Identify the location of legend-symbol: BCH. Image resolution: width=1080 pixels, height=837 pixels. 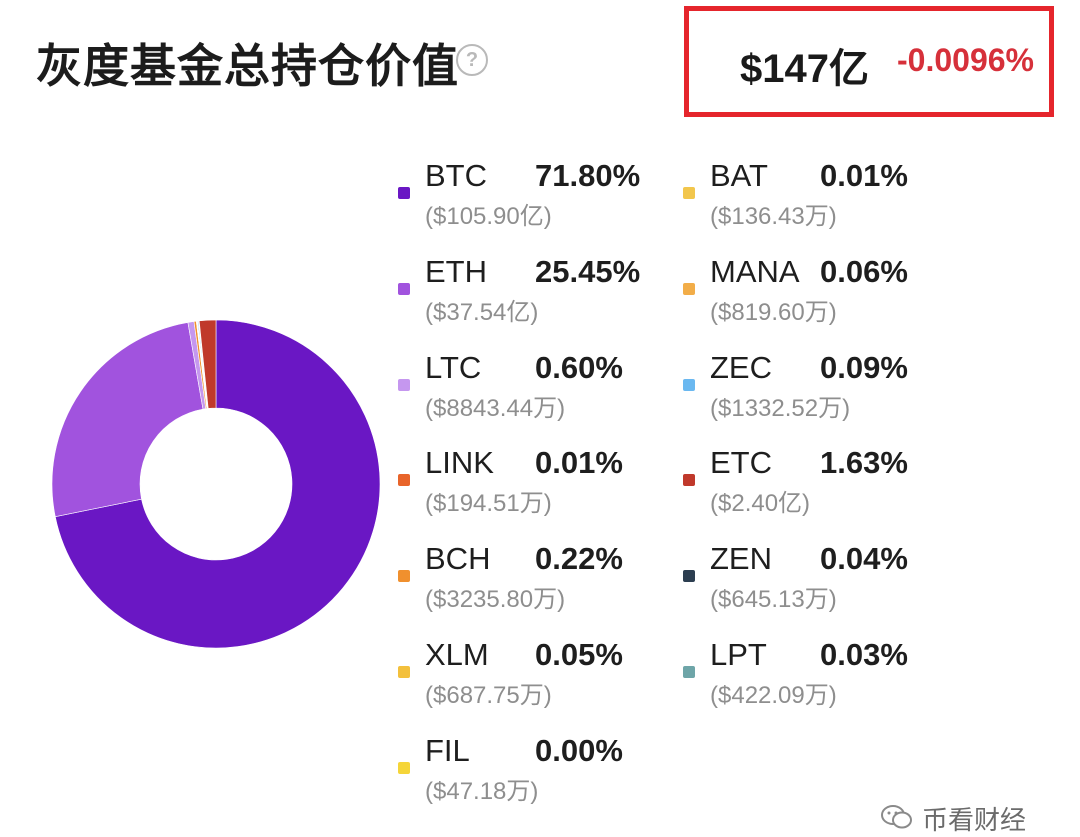
(458, 559).